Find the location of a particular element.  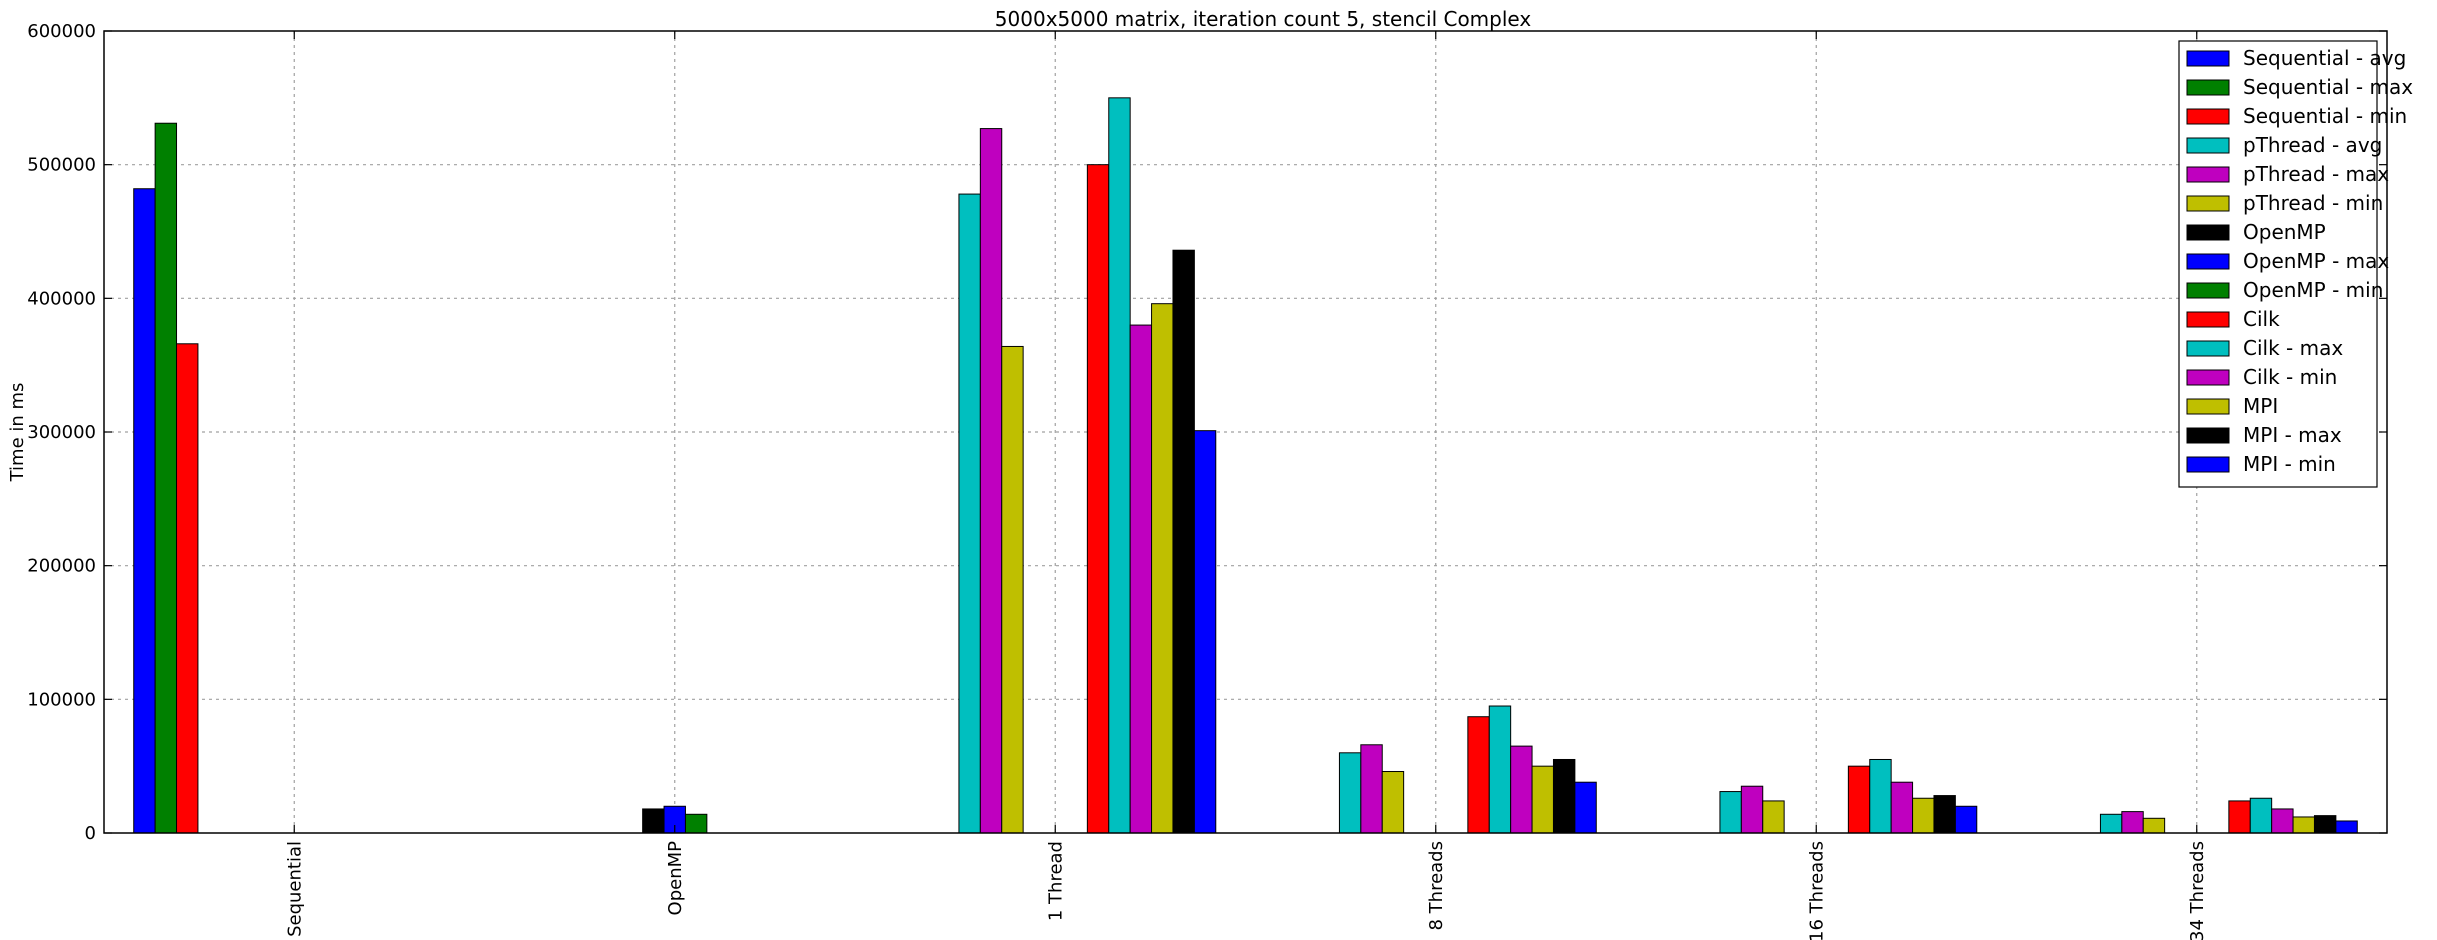

y-tick-label: 600000 is located at coordinates (61, 31).